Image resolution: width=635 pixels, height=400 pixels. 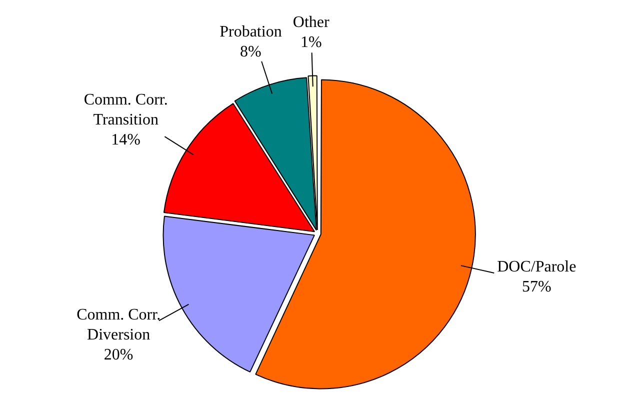 What do you see at coordinates (125, 140) in the screenshot?
I see `data-label: 14%` at bounding box center [125, 140].